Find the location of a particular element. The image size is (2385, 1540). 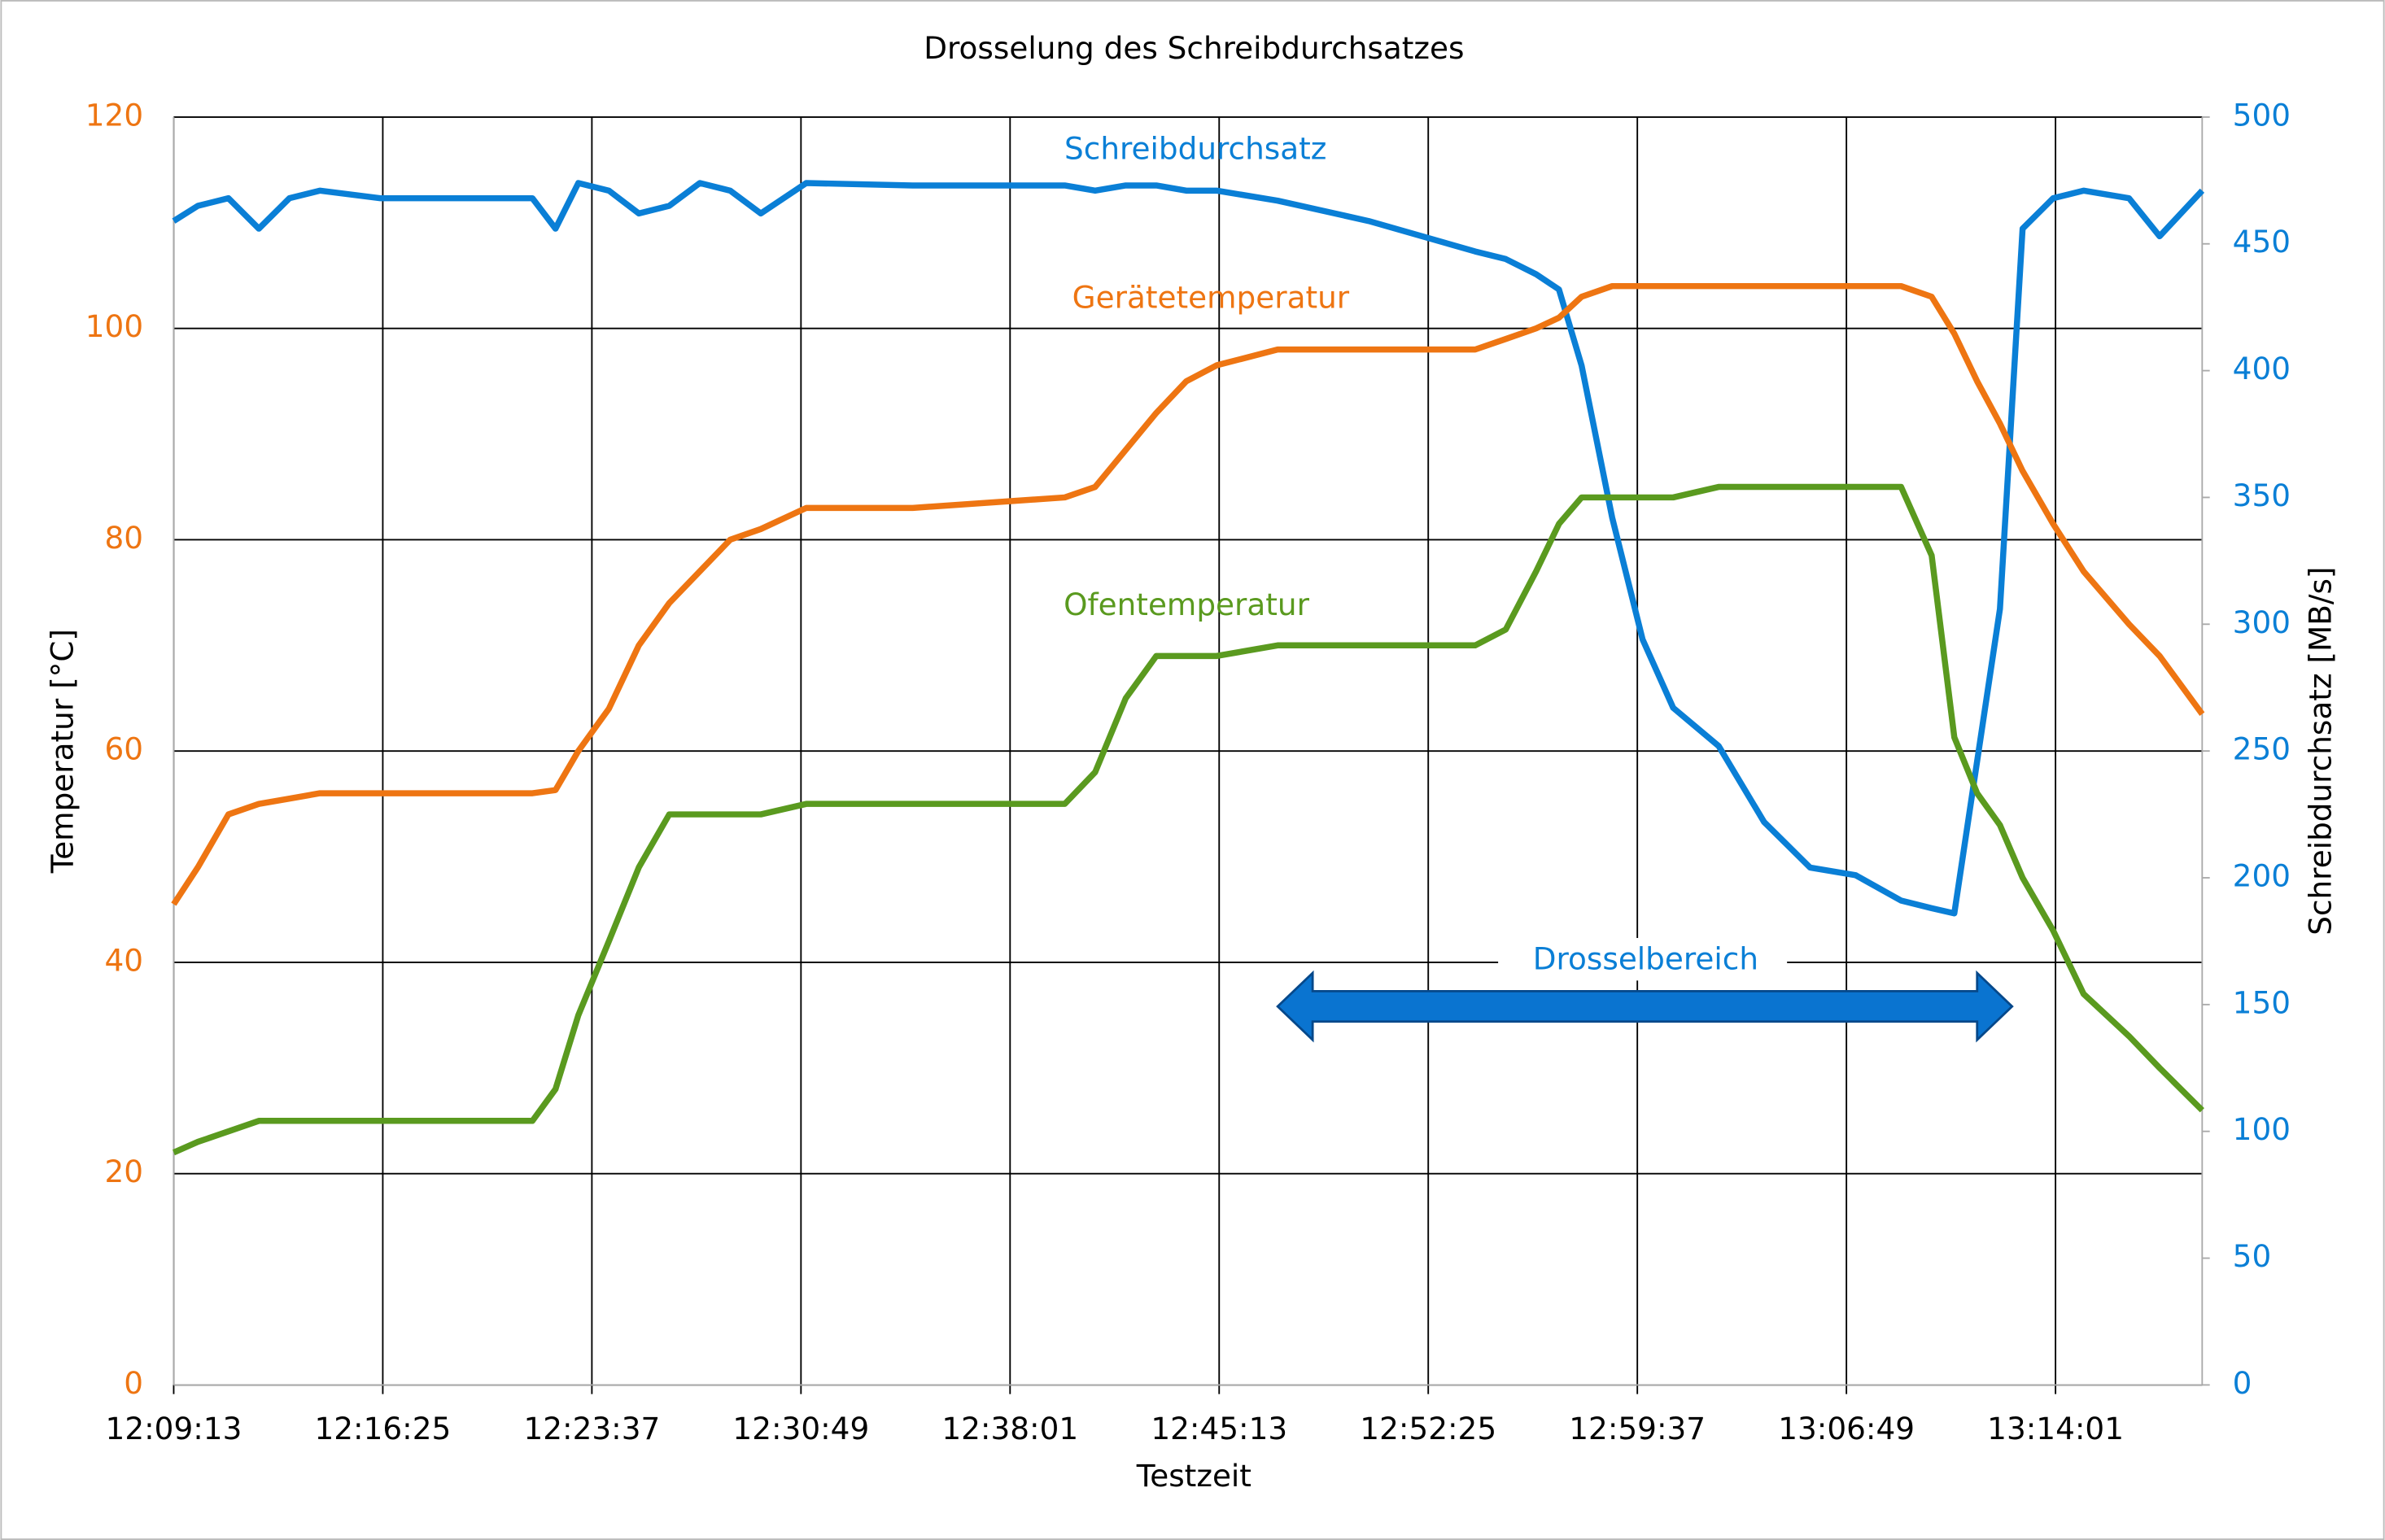

y2-tick-label: 150 is located at coordinates (2262, 1002).